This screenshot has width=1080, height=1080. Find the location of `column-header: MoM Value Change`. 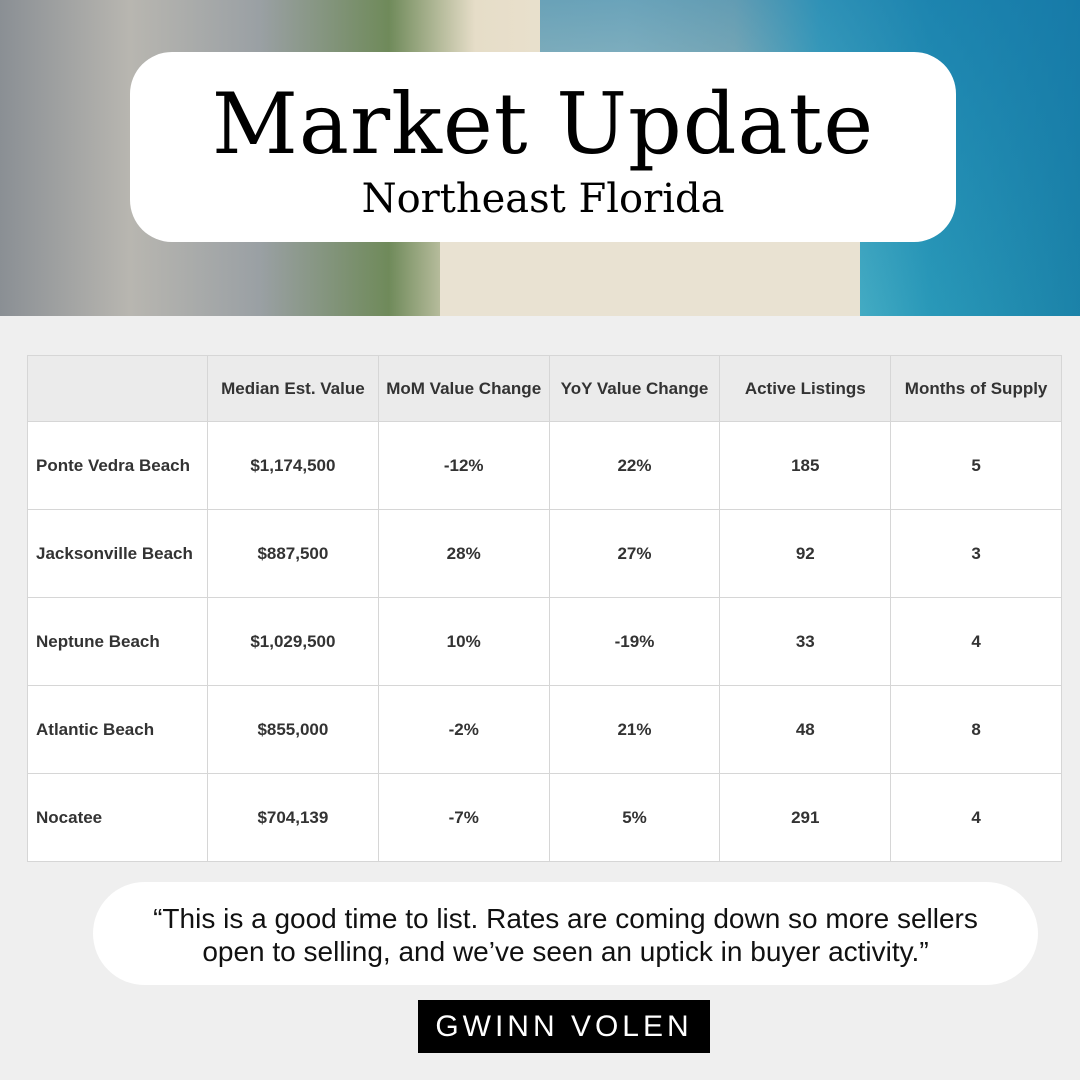

column-header: MoM Value Change is located at coordinates (463, 388).